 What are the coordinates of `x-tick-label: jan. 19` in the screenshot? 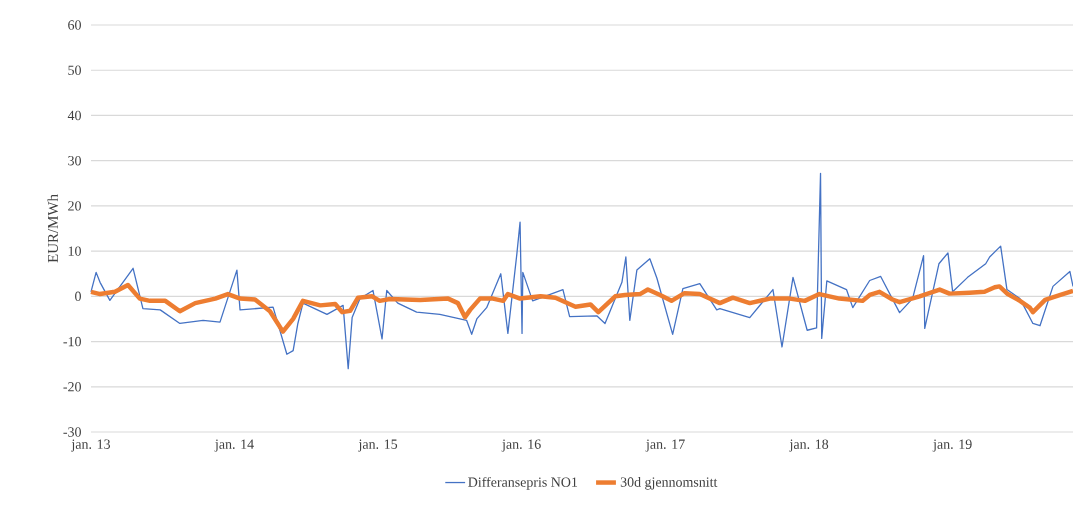 It's located at (952, 445).